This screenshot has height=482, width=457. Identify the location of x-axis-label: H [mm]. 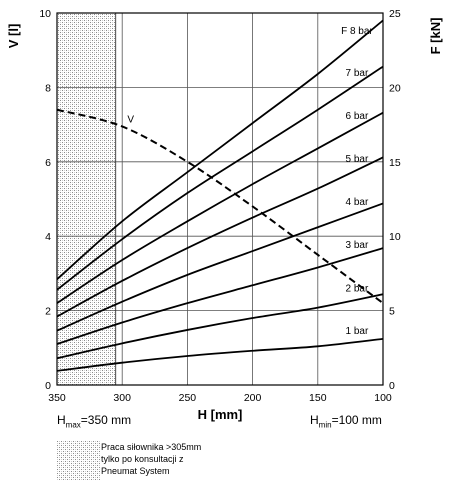
(220, 414).